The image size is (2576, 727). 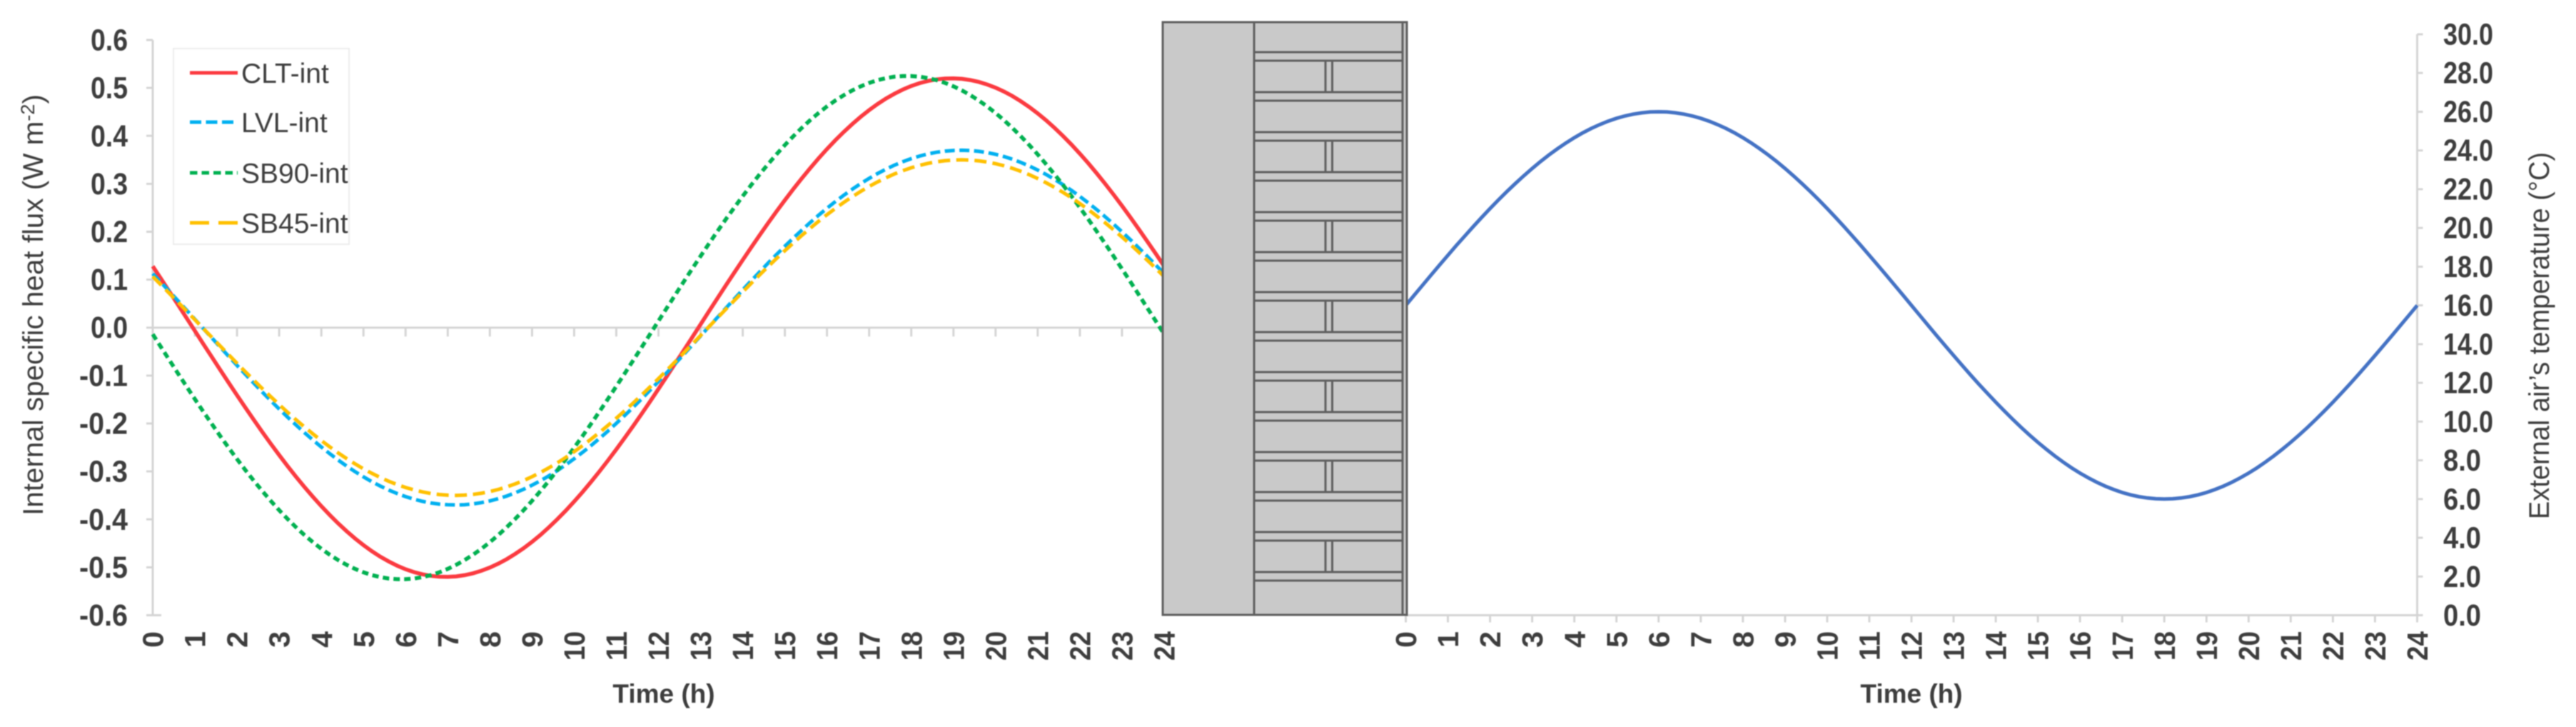 What do you see at coordinates (109, 88) in the screenshot?
I see `svg-text: 0.5` at bounding box center [109, 88].